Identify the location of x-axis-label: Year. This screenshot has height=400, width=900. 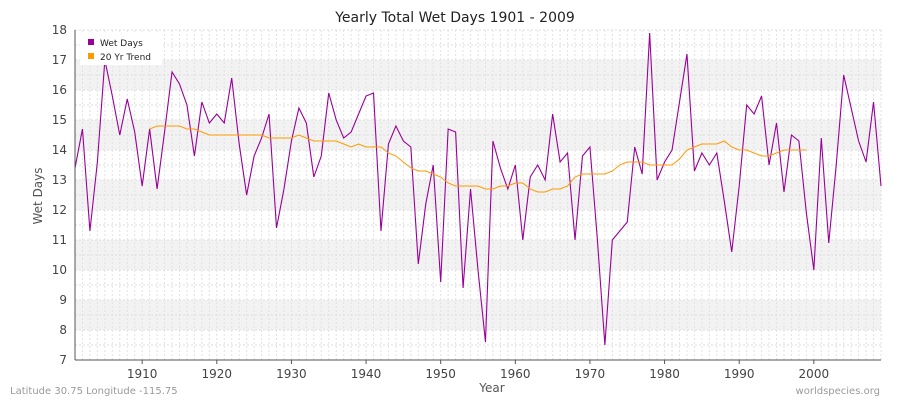
(491, 388).